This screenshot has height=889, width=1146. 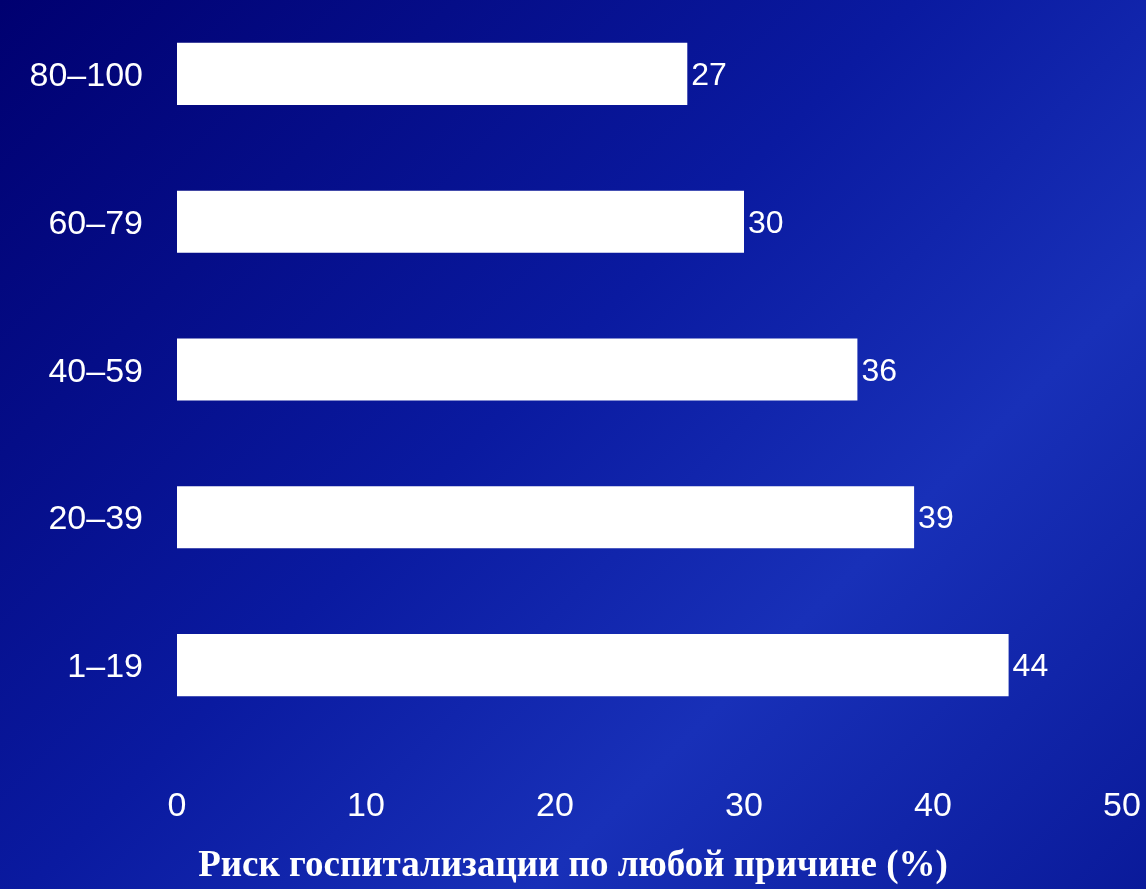 I want to click on x-tick-label: 40, so click(x=933, y=804).